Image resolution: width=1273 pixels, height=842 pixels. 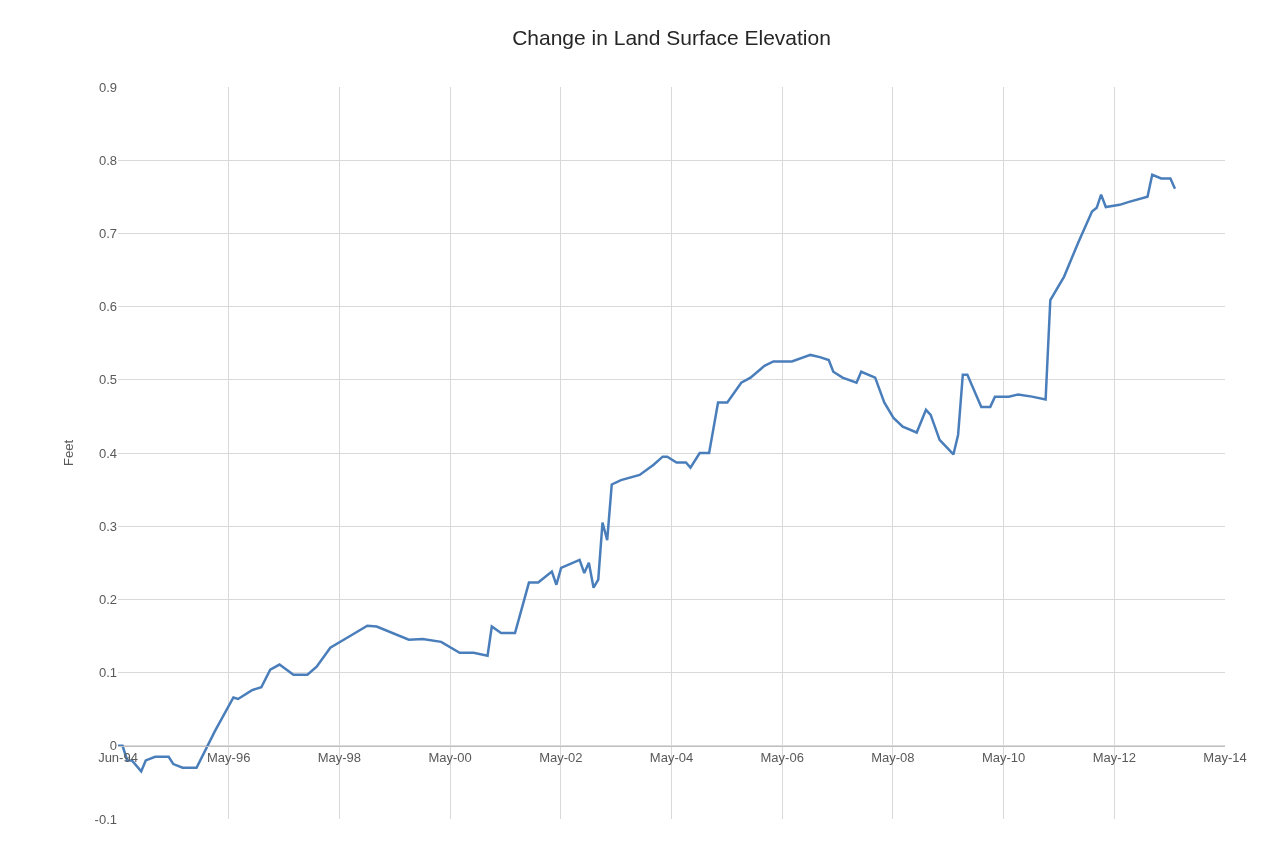 I want to click on x-tick-label: May-00, so click(x=450, y=758).